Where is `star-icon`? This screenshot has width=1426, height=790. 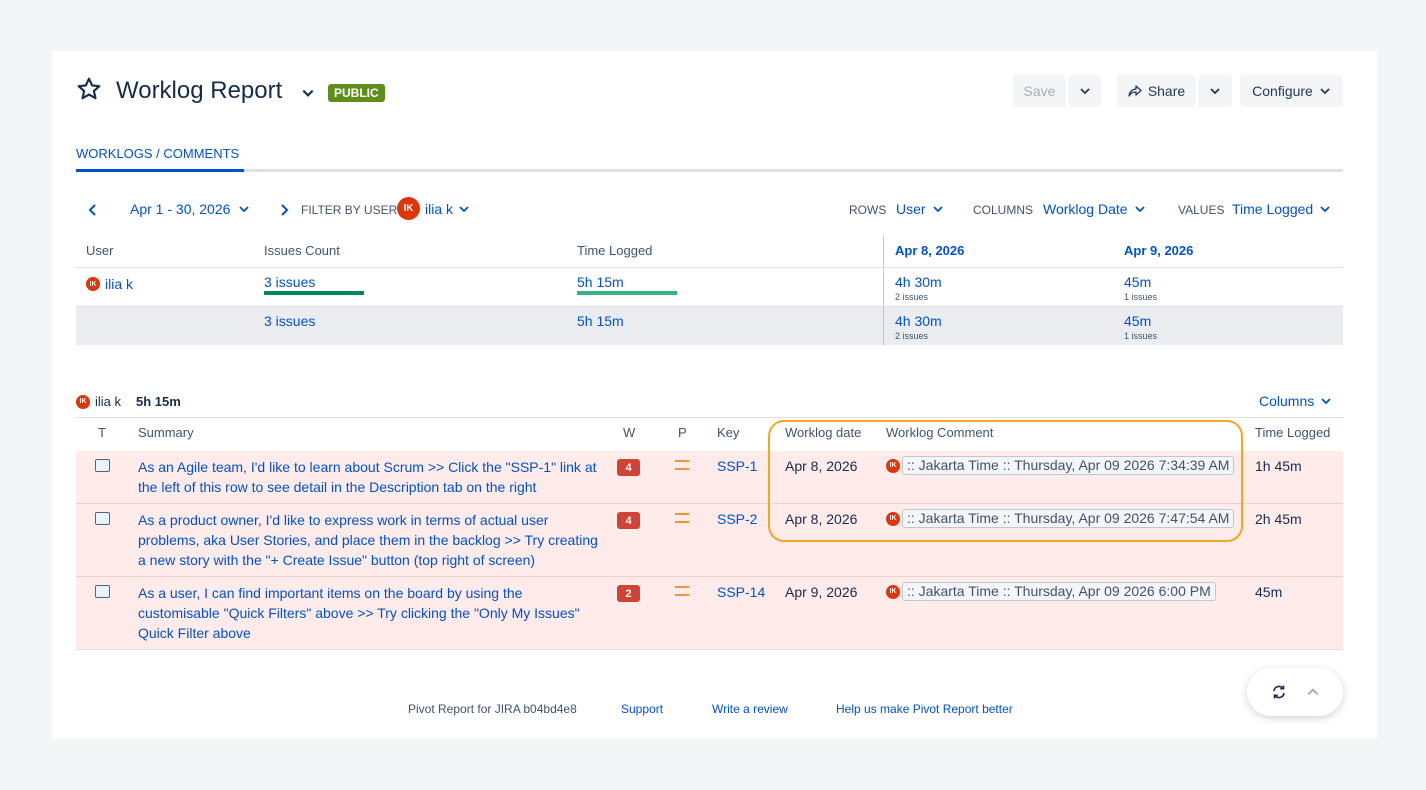 star-icon is located at coordinates (89, 89).